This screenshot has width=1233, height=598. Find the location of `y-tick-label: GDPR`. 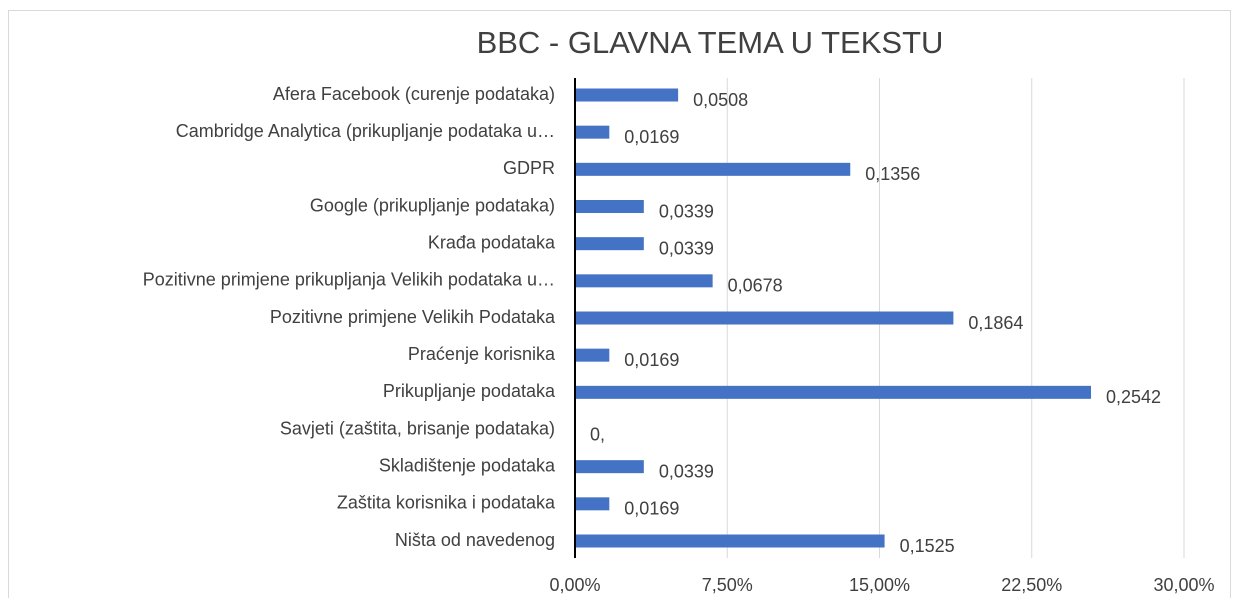

y-tick-label: GDPR is located at coordinates (529, 168).